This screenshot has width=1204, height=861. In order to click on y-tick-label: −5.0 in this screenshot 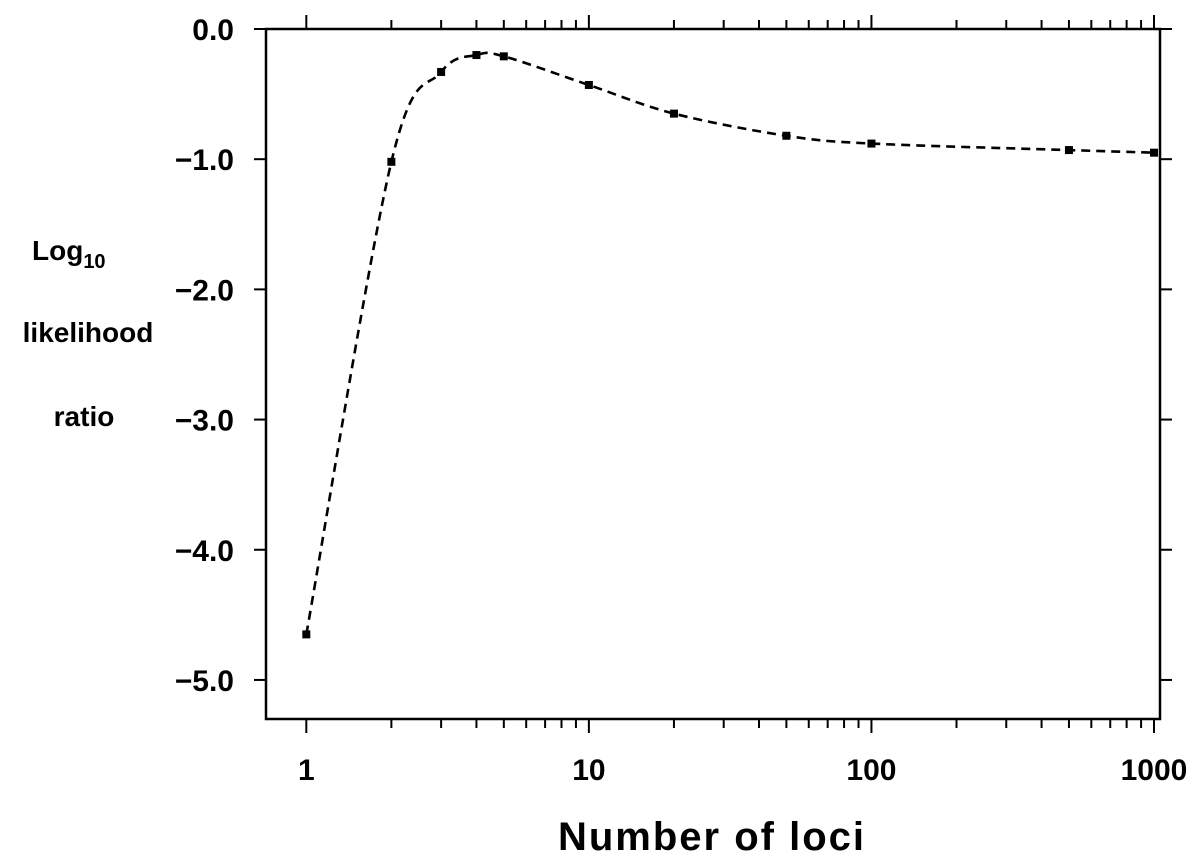, I will do `click(204, 681)`.